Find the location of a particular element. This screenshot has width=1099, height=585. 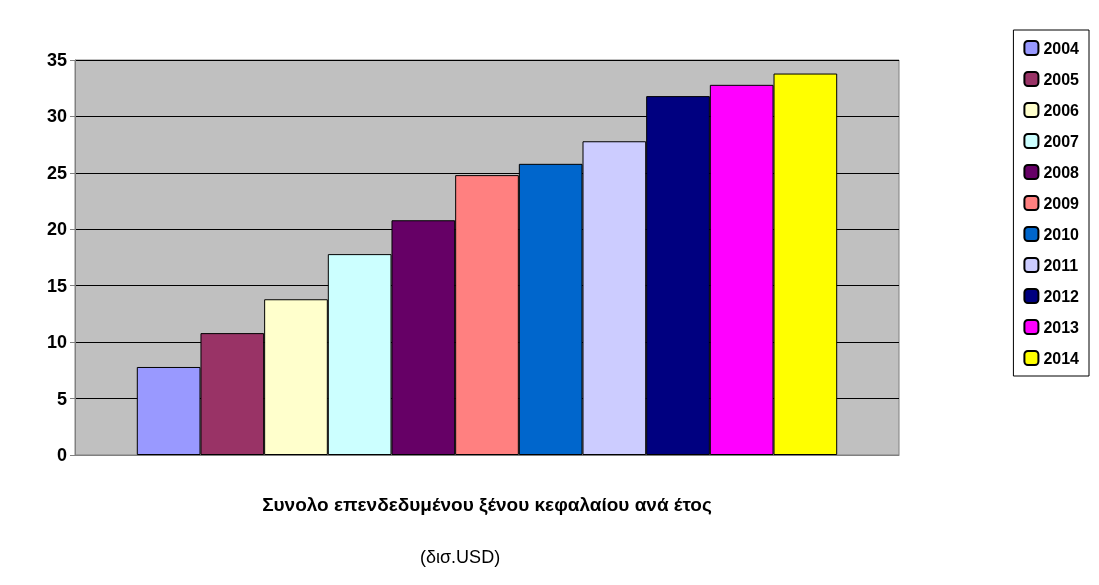

y-tick-label: 30 is located at coordinates (56, 116).